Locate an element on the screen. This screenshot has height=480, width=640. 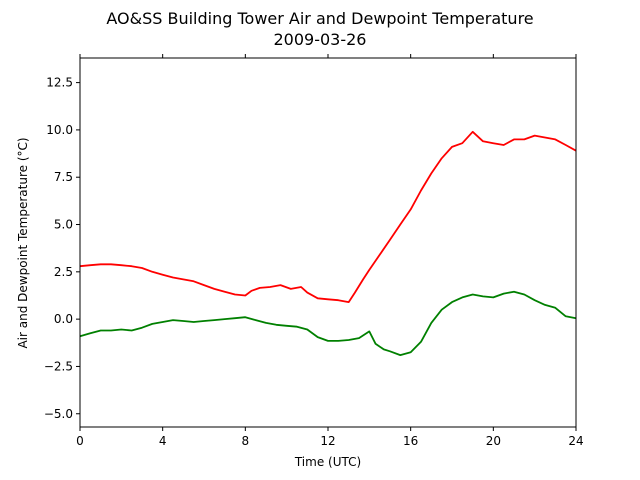
y-tick-label: 10.0 is located at coordinates (59, 130).